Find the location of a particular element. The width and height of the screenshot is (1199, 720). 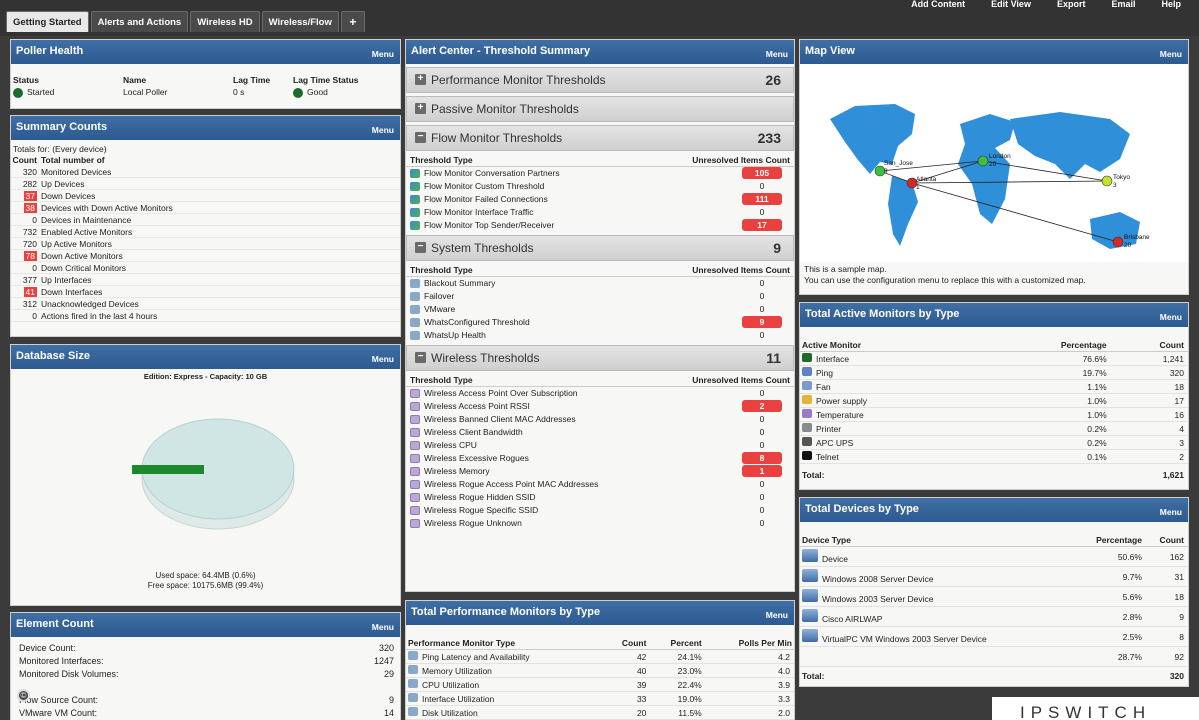

threshold-row: Blackout Summary 0 is located at coordinates (600, 283).